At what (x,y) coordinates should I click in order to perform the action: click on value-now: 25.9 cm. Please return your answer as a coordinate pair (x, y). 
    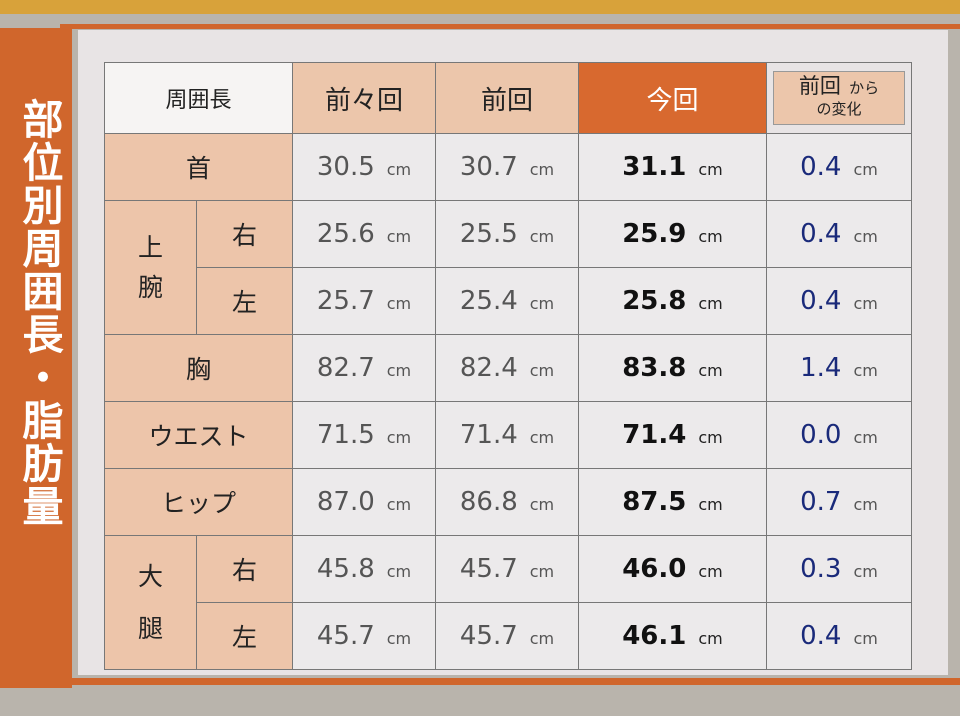
    Looking at the image, I should click on (672, 234).